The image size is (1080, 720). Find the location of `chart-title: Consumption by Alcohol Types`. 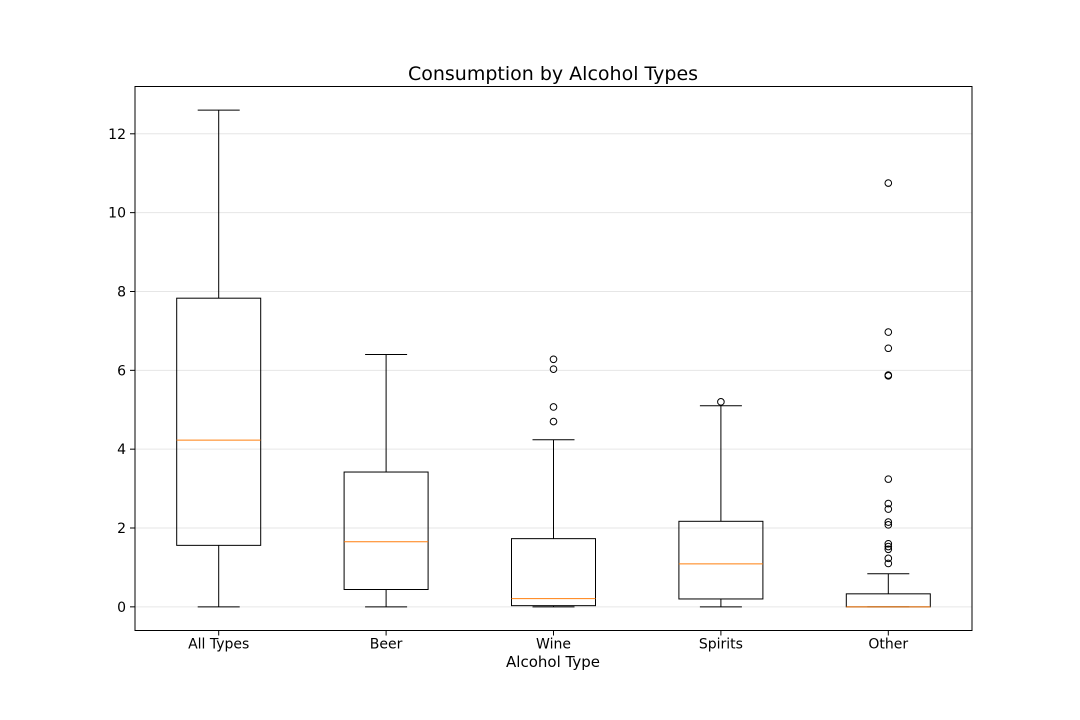

chart-title: Consumption by Alcohol Types is located at coordinates (553, 74).